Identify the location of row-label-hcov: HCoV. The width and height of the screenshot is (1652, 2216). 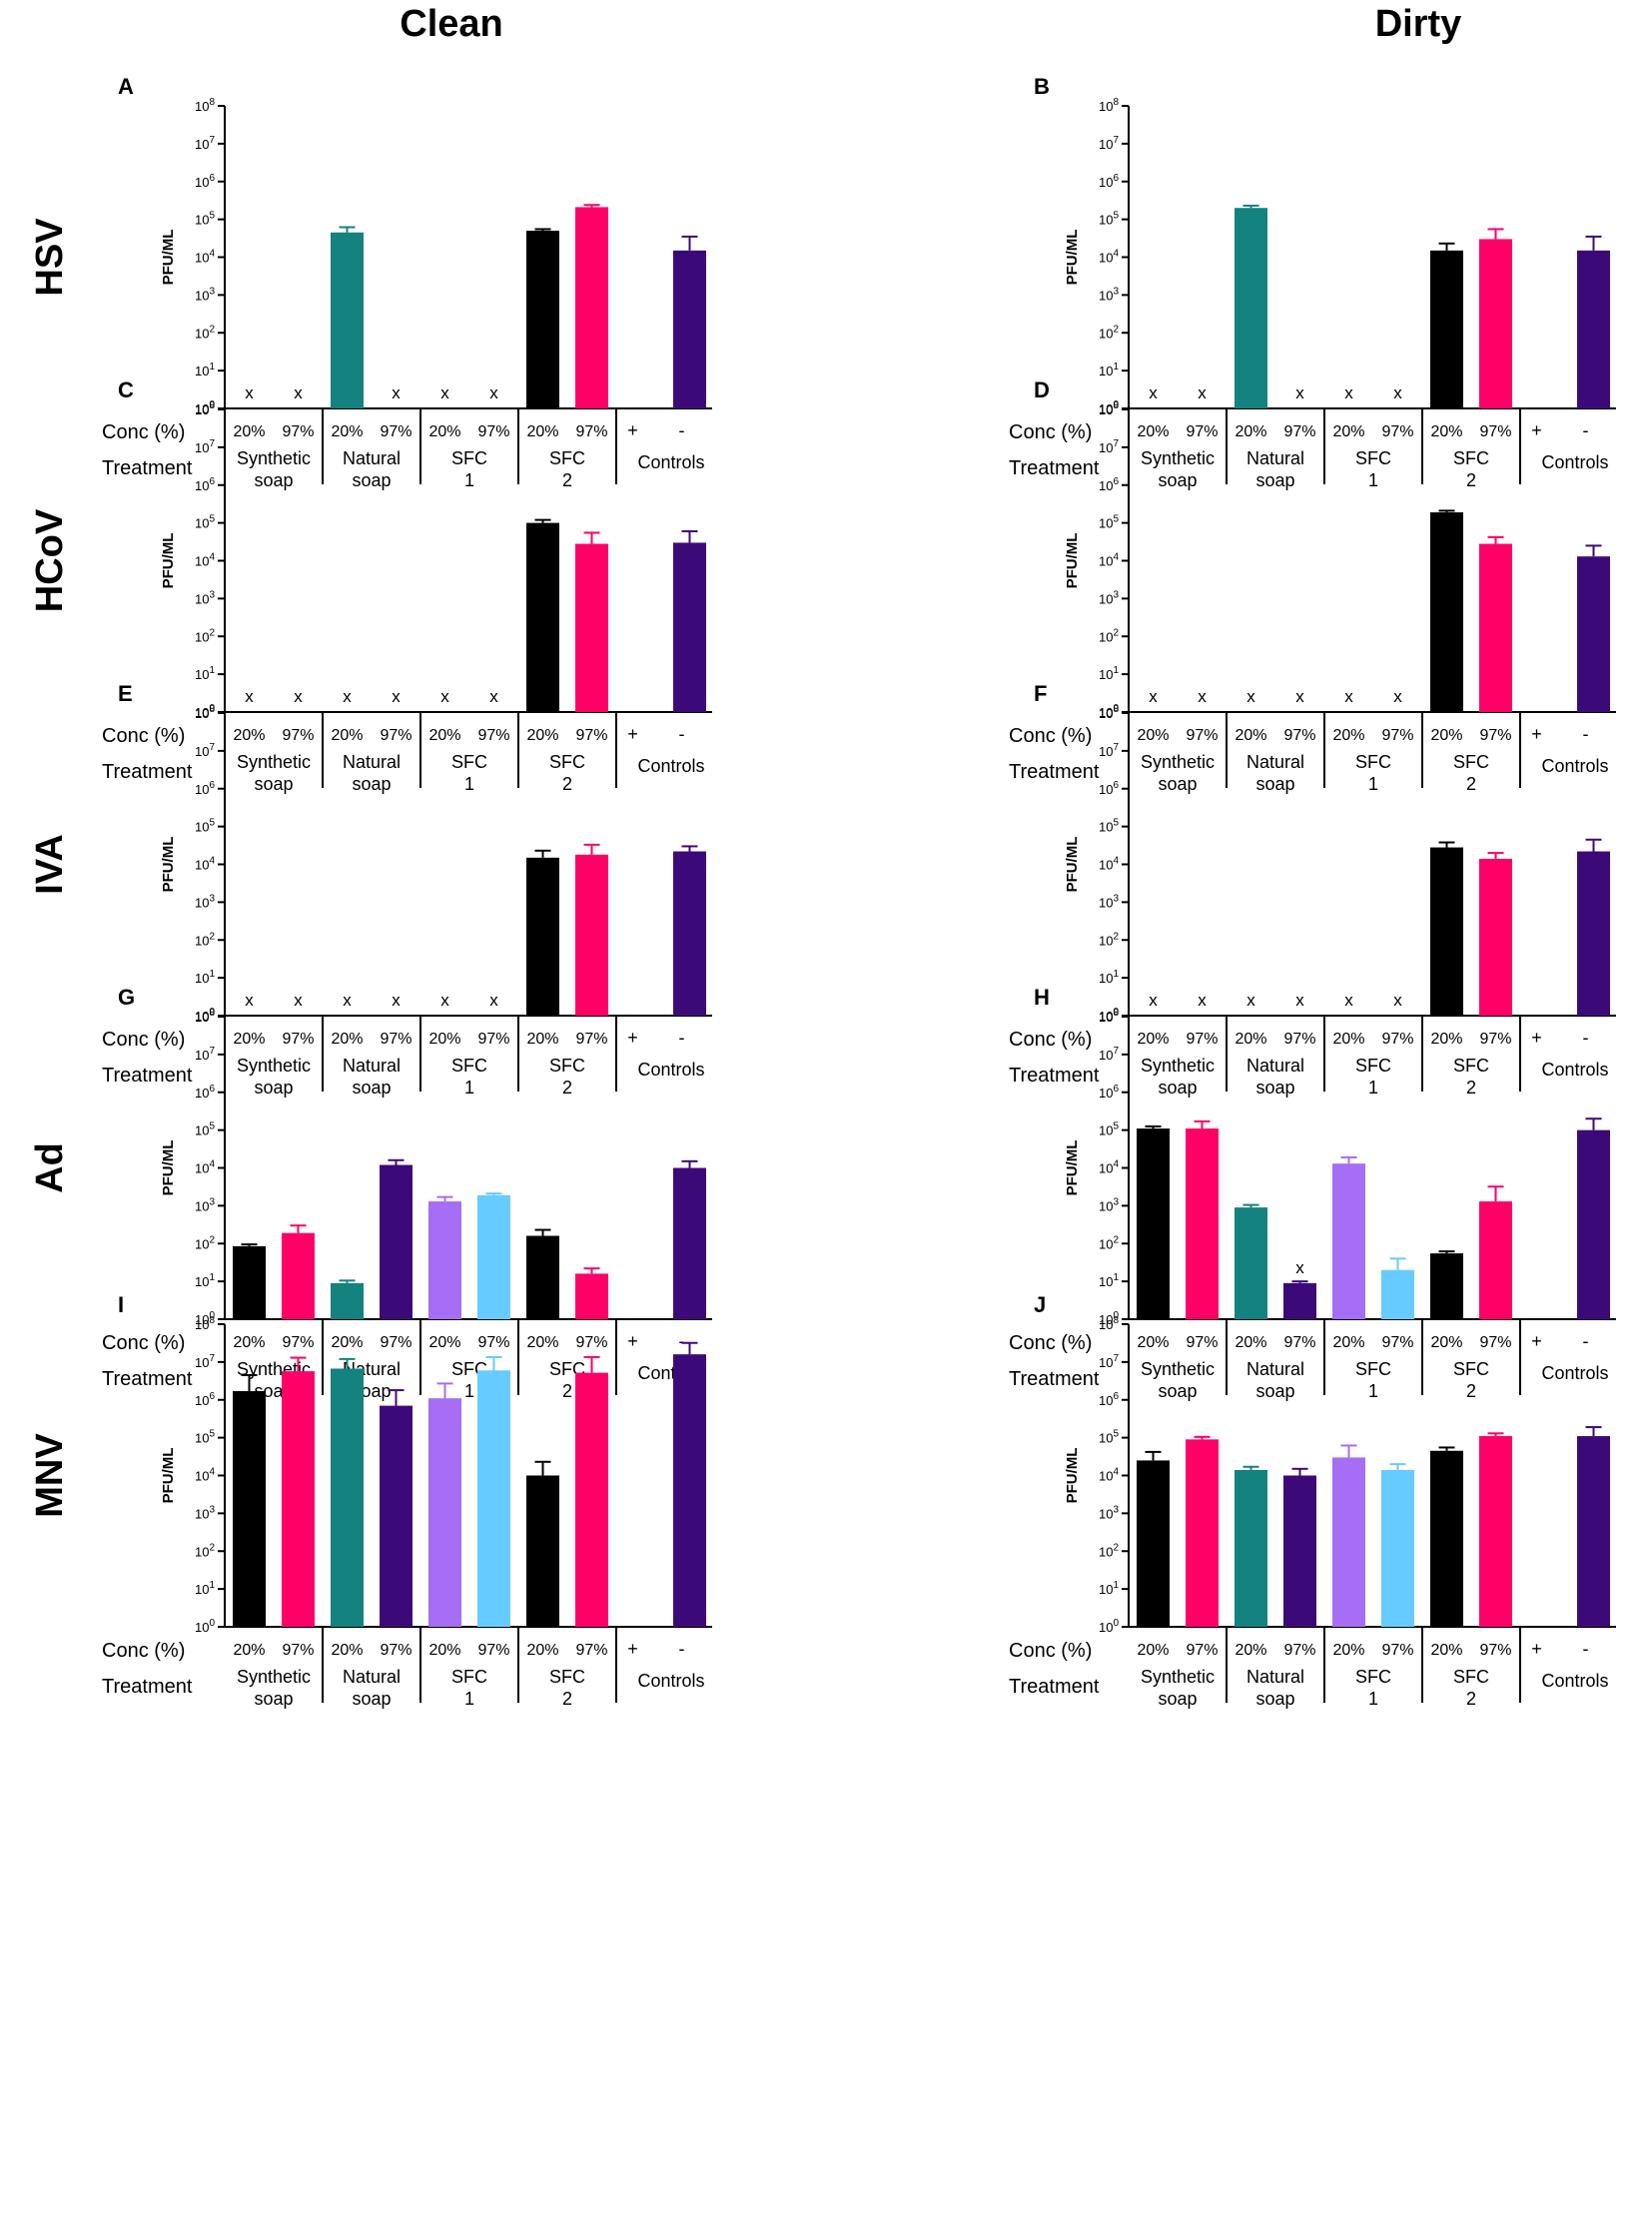
(50, 560).